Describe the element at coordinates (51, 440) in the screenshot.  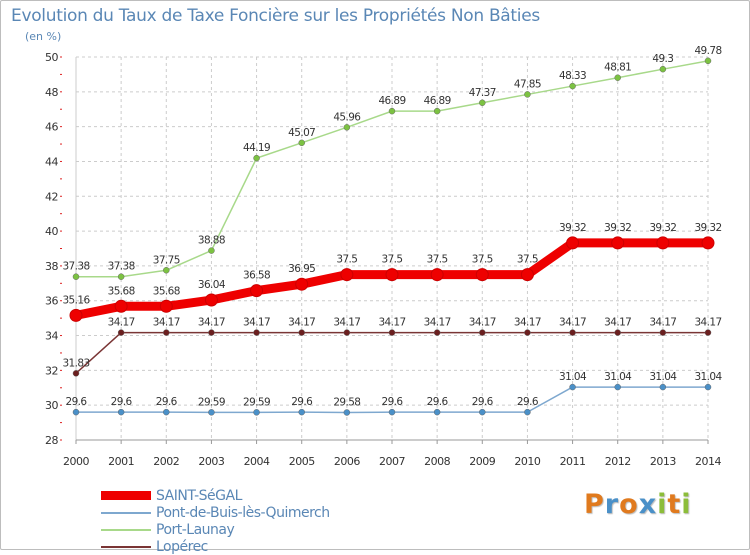
I see `y-tick-label: 28` at that location.